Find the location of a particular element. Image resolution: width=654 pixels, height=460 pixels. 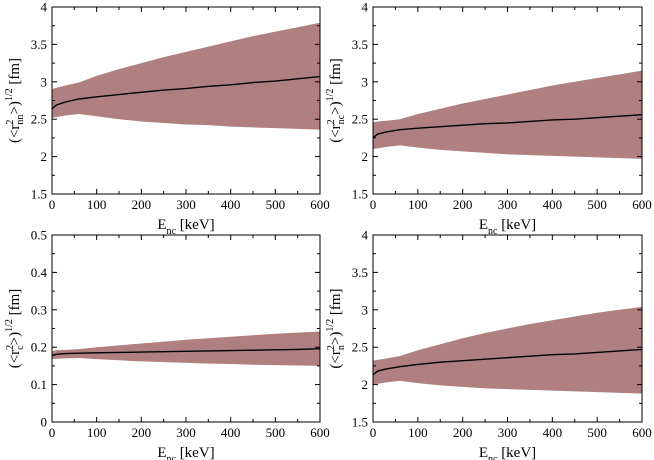

y-axis-label: (<r2nc>)1/2 [fm] is located at coordinates (336, 100).